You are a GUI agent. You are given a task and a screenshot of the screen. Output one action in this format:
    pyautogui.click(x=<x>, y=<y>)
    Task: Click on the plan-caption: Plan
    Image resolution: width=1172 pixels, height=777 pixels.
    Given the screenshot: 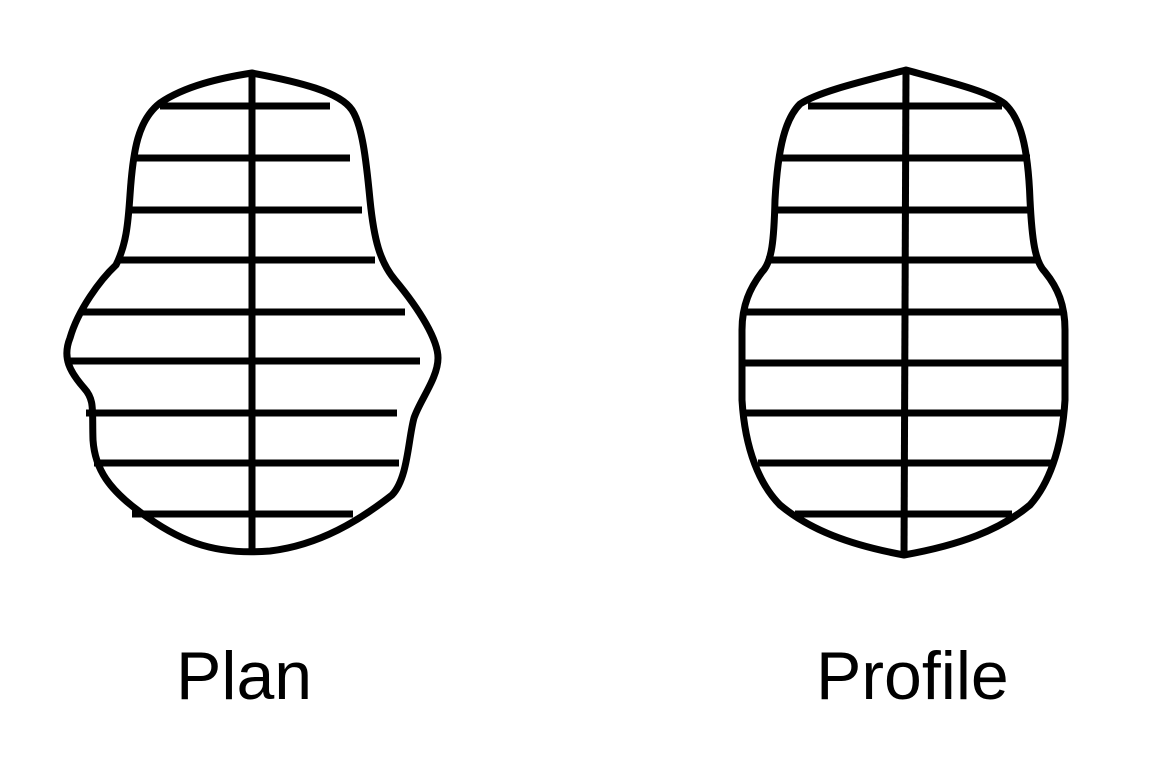 What is the action you would take?
    pyautogui.click(x=244, y=676)
    